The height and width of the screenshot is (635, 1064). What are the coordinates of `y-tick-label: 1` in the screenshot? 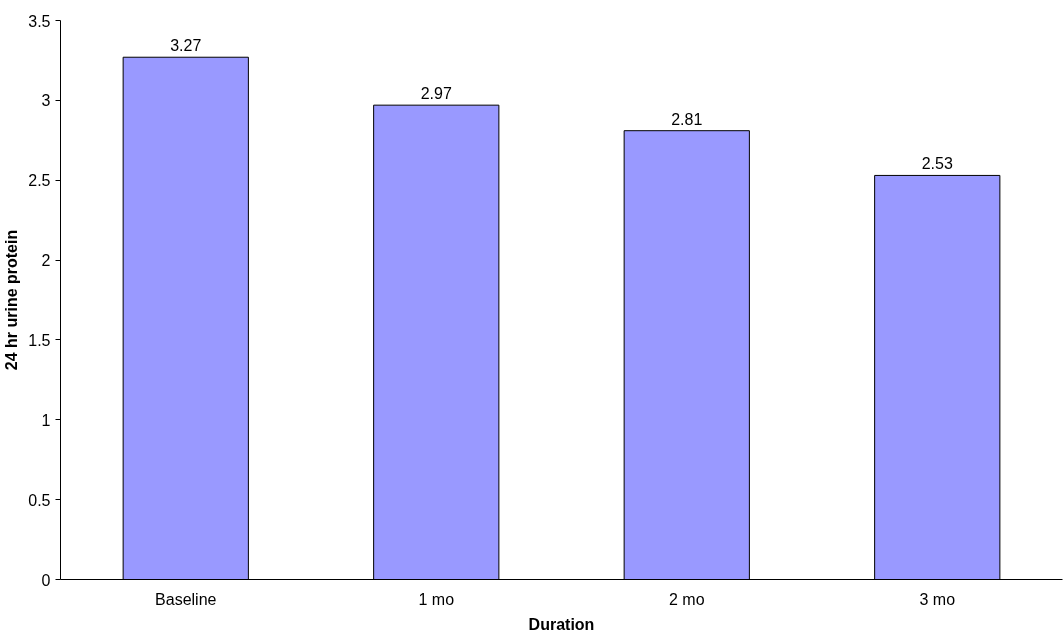 It's located at (46, 420).